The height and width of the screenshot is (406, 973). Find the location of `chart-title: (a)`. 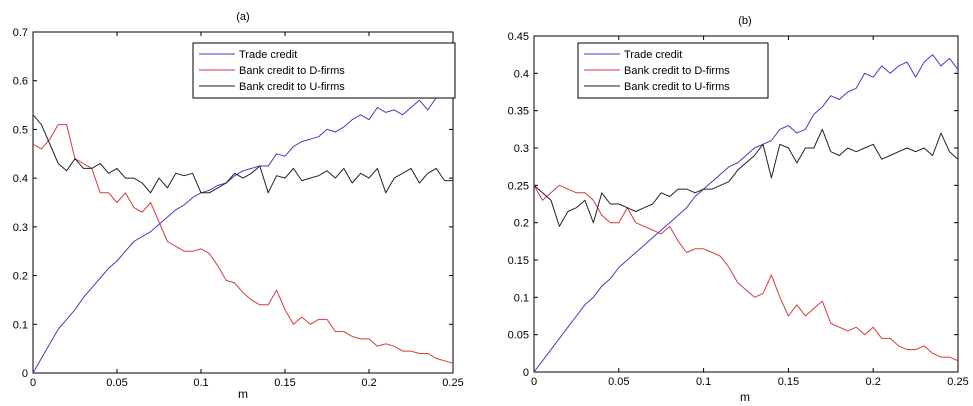

chart-title: (a) is located at coordinates (242, 17).